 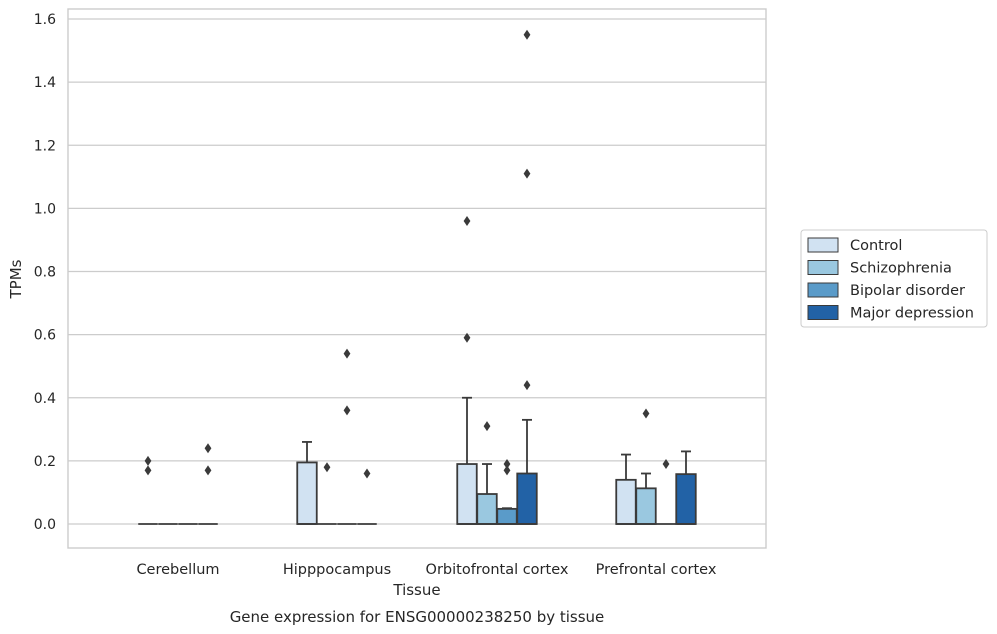 What do you see at coordinates (907, 291) in the screenshot?
I see `legend-label: Bipolar disorder` at bounding box center [907, 291].